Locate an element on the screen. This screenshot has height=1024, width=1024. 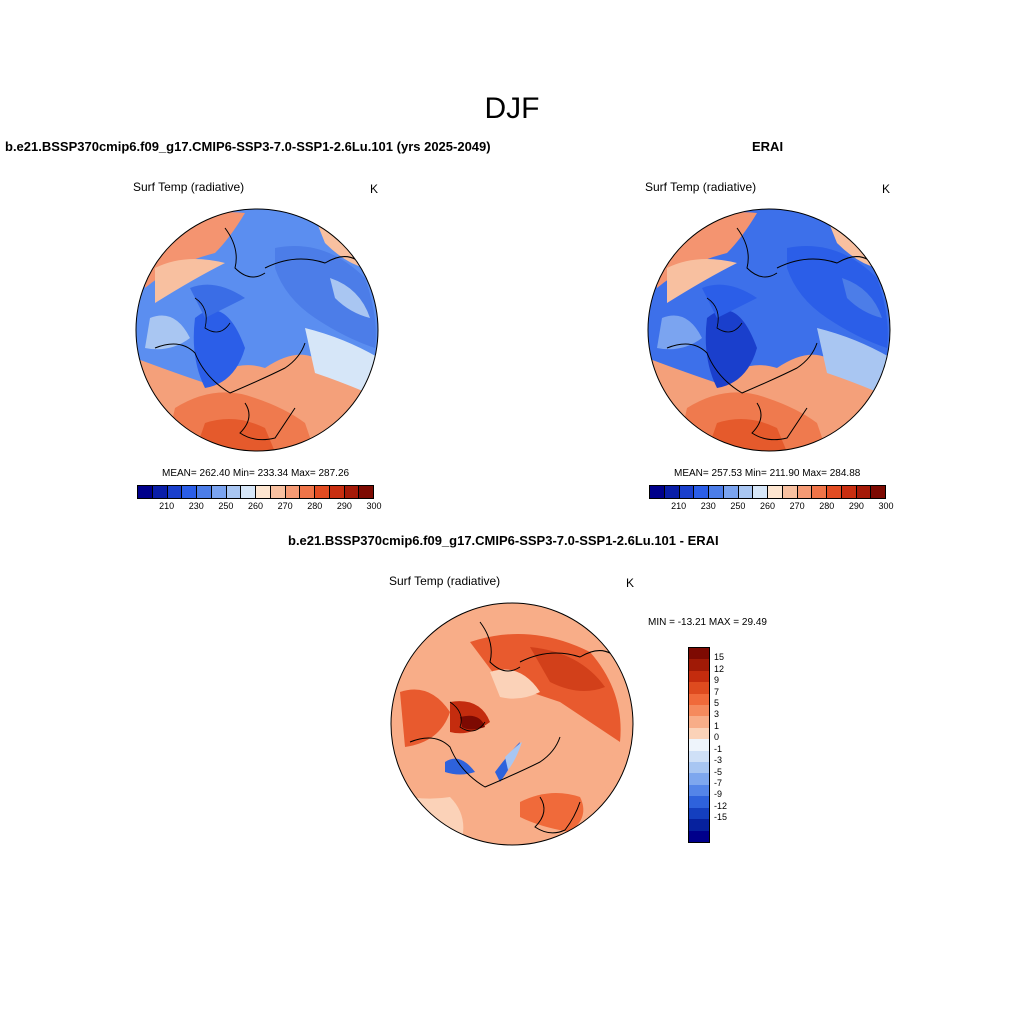
obs-variable-label: Surf Temp (radiative) is located at coordinates (701, 187).